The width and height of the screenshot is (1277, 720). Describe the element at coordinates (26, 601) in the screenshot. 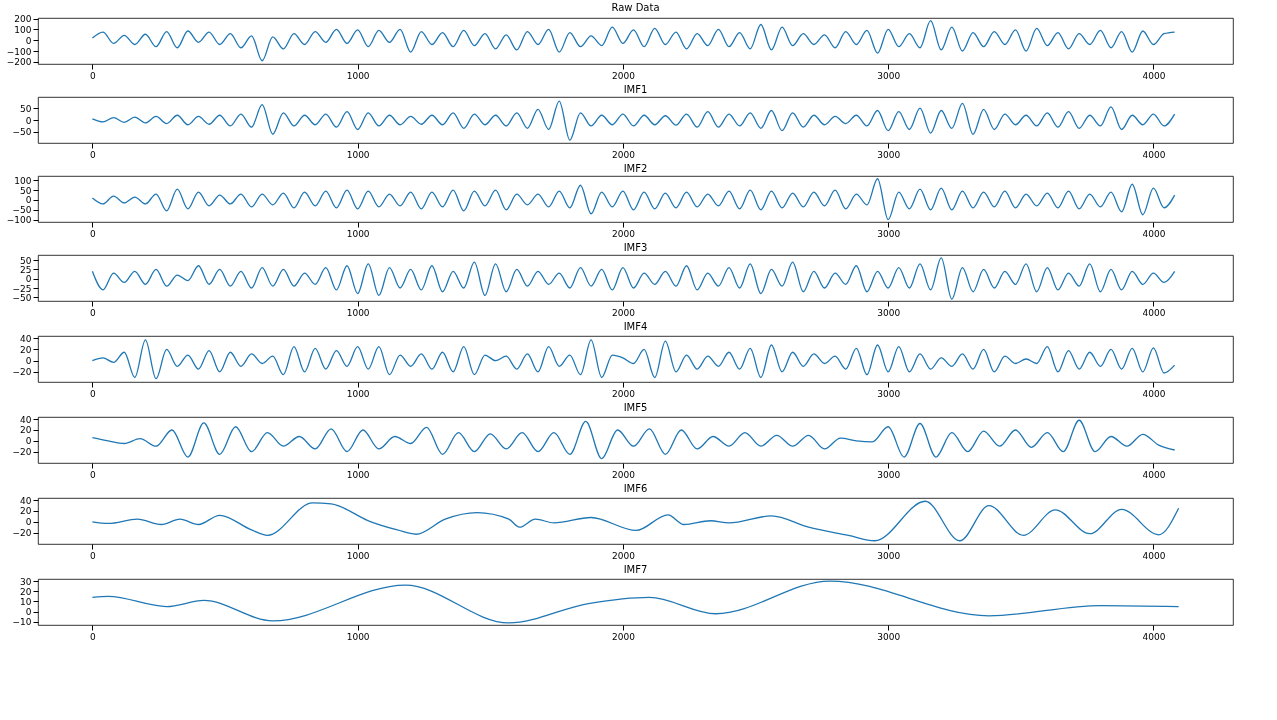

I see `y-tick-label: 10` at that location.